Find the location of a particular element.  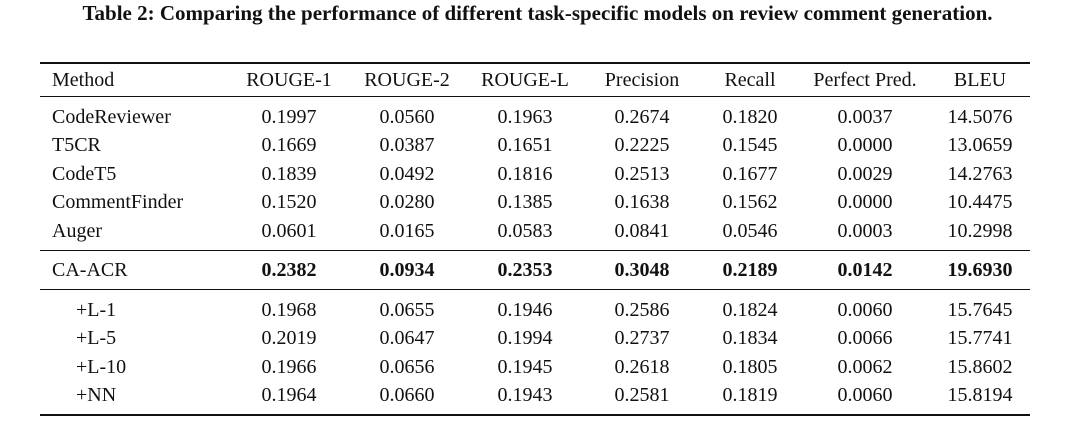

value-cell: 0.1545 is located at coordinates (750, 145).